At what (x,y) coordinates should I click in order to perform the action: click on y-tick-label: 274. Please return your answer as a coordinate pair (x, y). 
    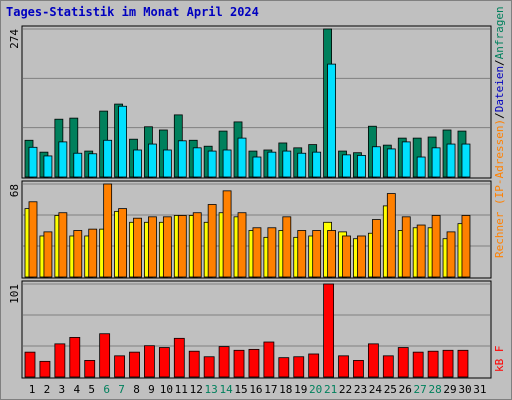
    Looking at the image, I should click on (14, 39).